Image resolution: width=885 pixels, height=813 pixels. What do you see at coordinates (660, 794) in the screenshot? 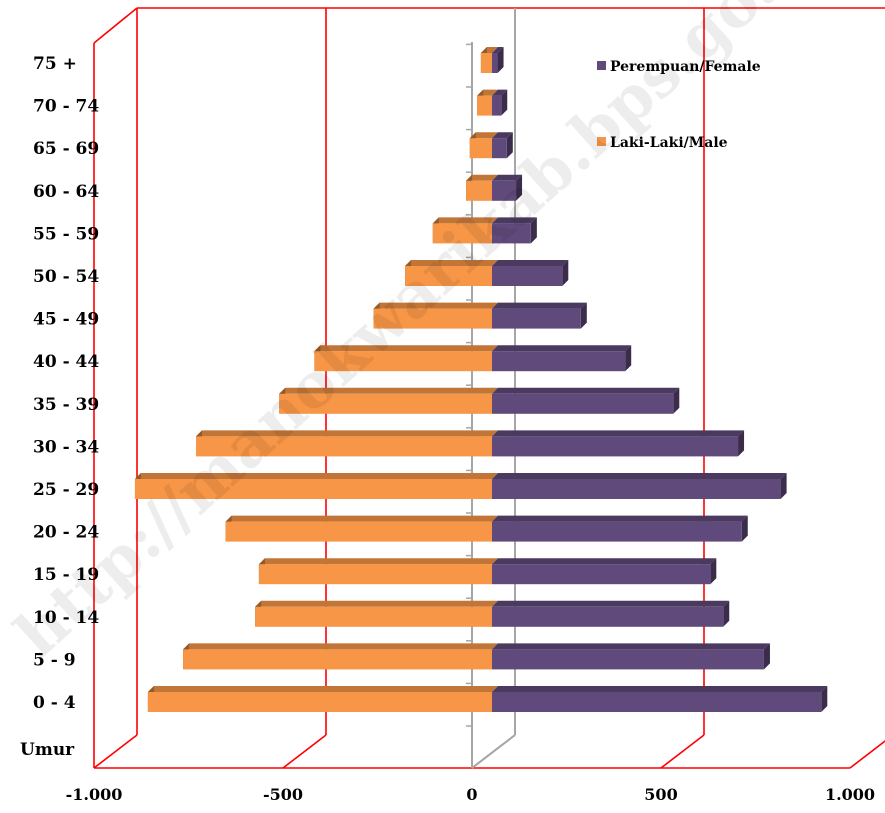
I see `x-tick-label: 500` at bounding box center [660, 794].